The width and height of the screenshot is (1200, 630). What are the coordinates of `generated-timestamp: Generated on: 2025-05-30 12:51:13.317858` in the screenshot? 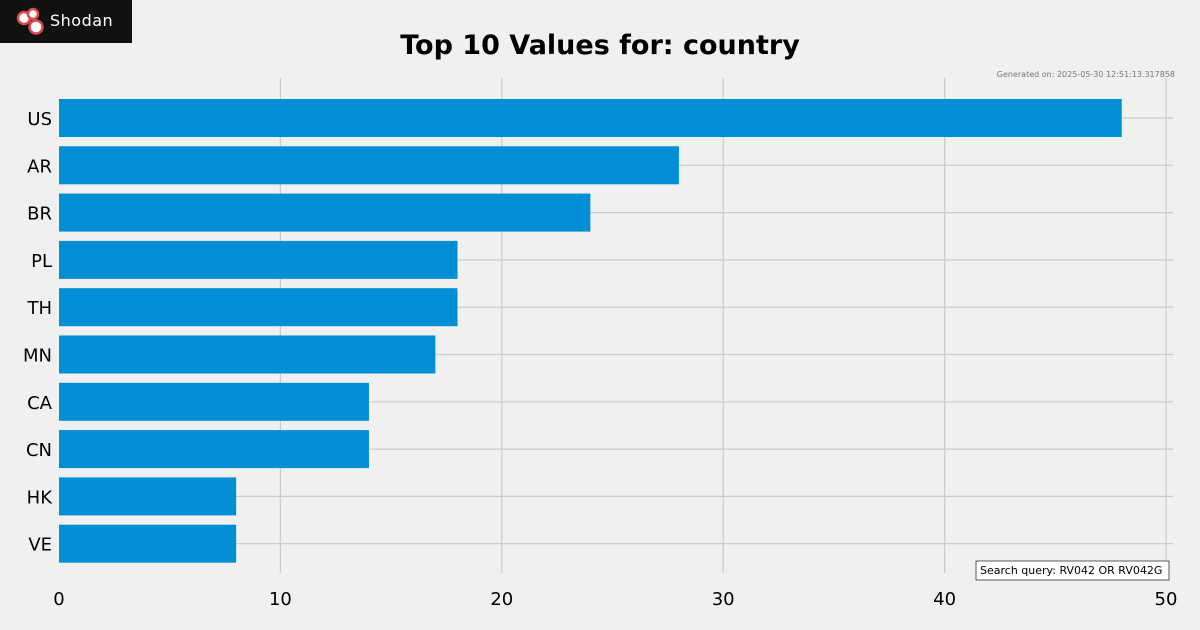 It's located at (1086, 74).